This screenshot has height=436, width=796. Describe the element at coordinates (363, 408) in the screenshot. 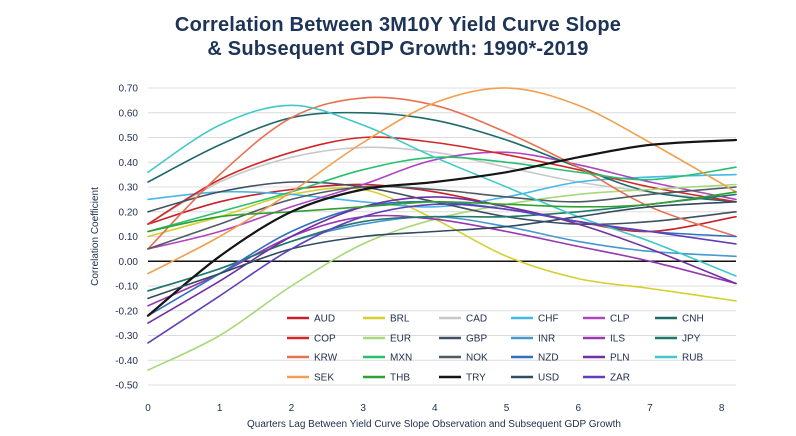

I see `x-tick-label: 3` at that location.